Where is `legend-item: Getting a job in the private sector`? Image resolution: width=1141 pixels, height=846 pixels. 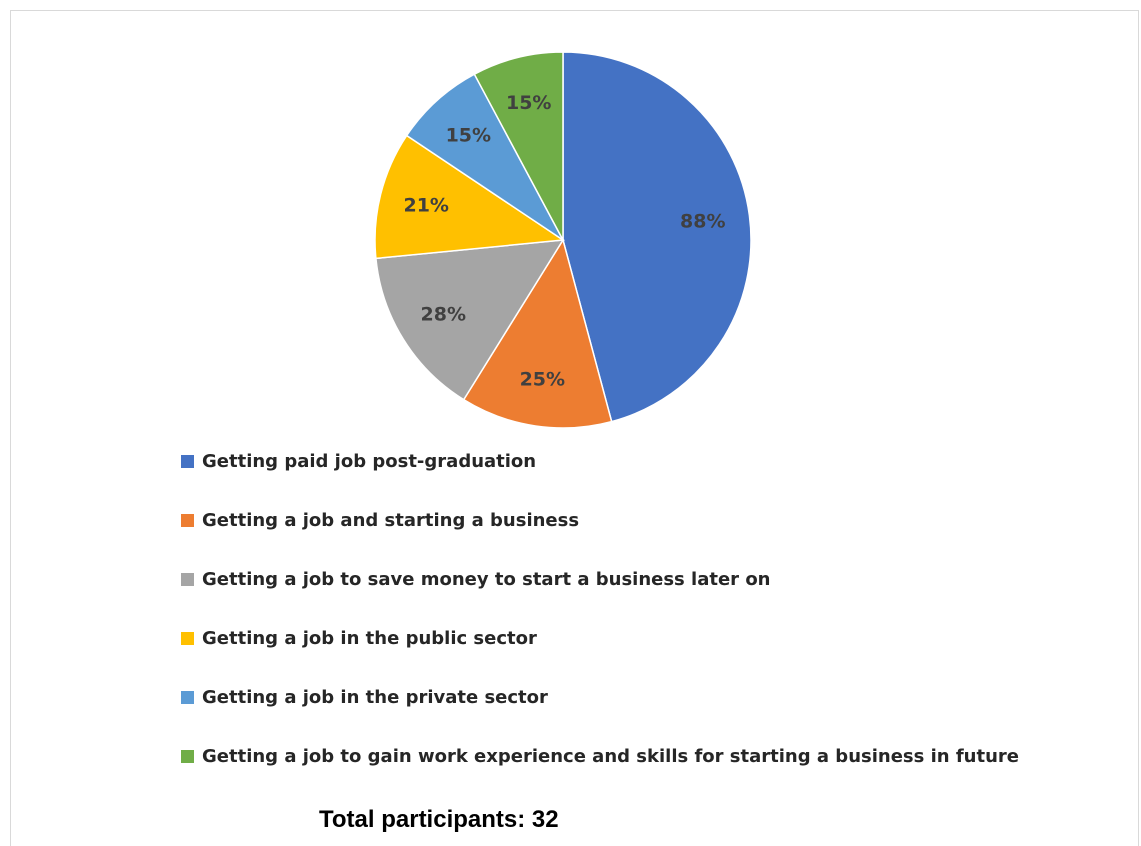
legend-item: Getting a job in the private sector is located at coordinates (600, 697).